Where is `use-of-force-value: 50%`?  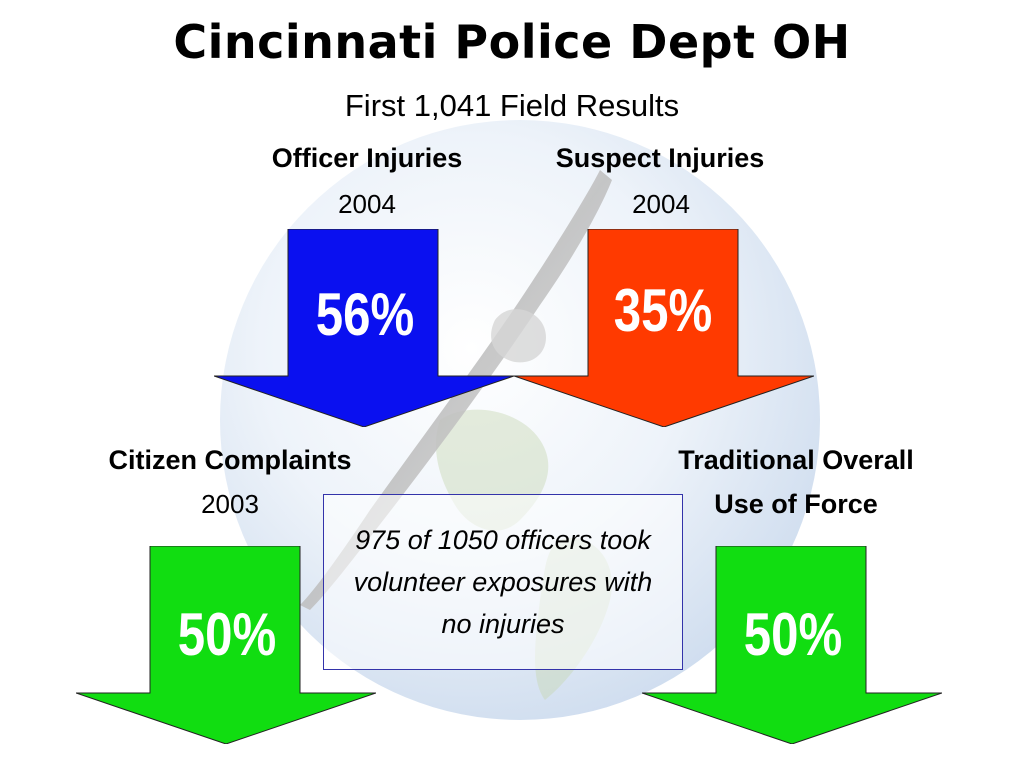
use-of-force-value: 50% is located at coordinates (793, 634).